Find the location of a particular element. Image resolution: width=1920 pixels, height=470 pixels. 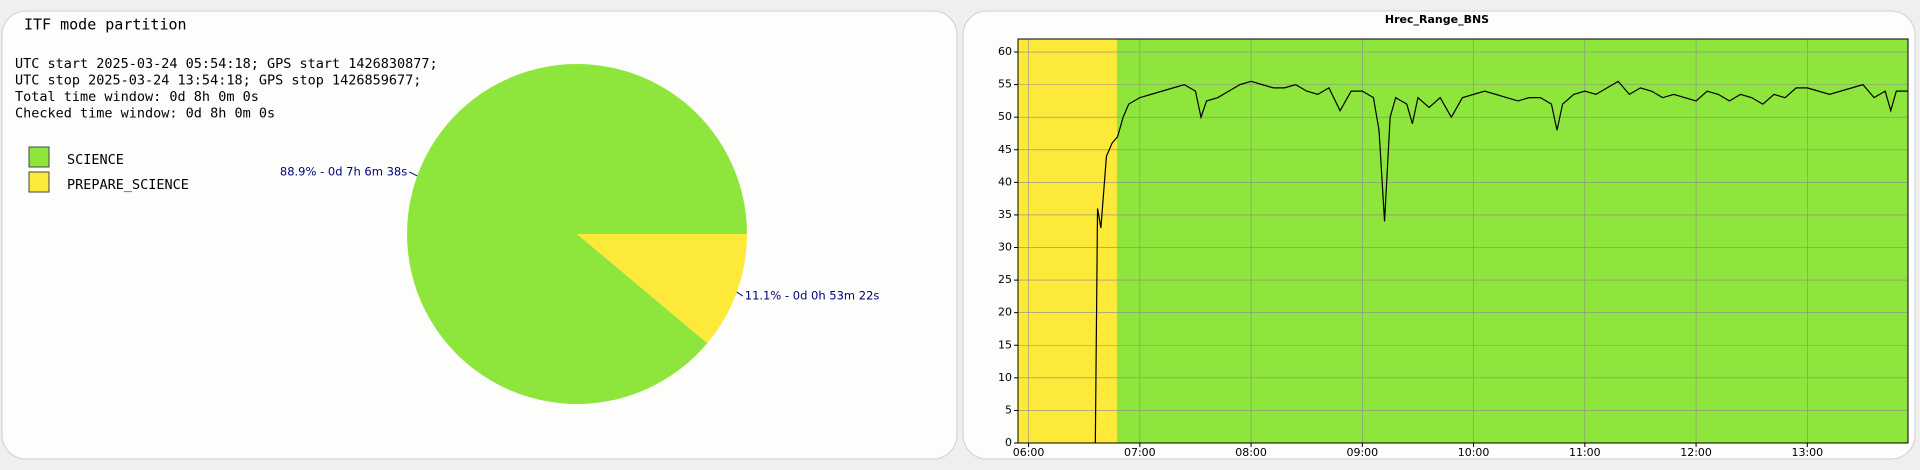

x-tick-label: 12:00 is located at coordinates (1696, 452).